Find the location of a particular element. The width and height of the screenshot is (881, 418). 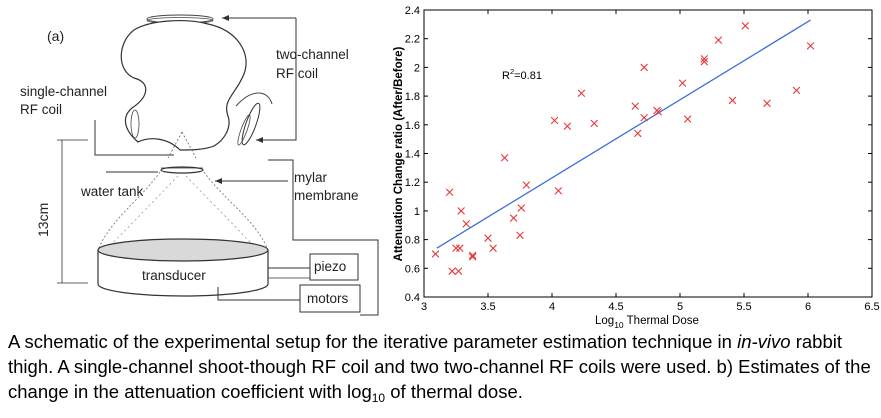

y-axis-label: Attenuation Change ratio (After/Before) is located at coordinates (399, 153).